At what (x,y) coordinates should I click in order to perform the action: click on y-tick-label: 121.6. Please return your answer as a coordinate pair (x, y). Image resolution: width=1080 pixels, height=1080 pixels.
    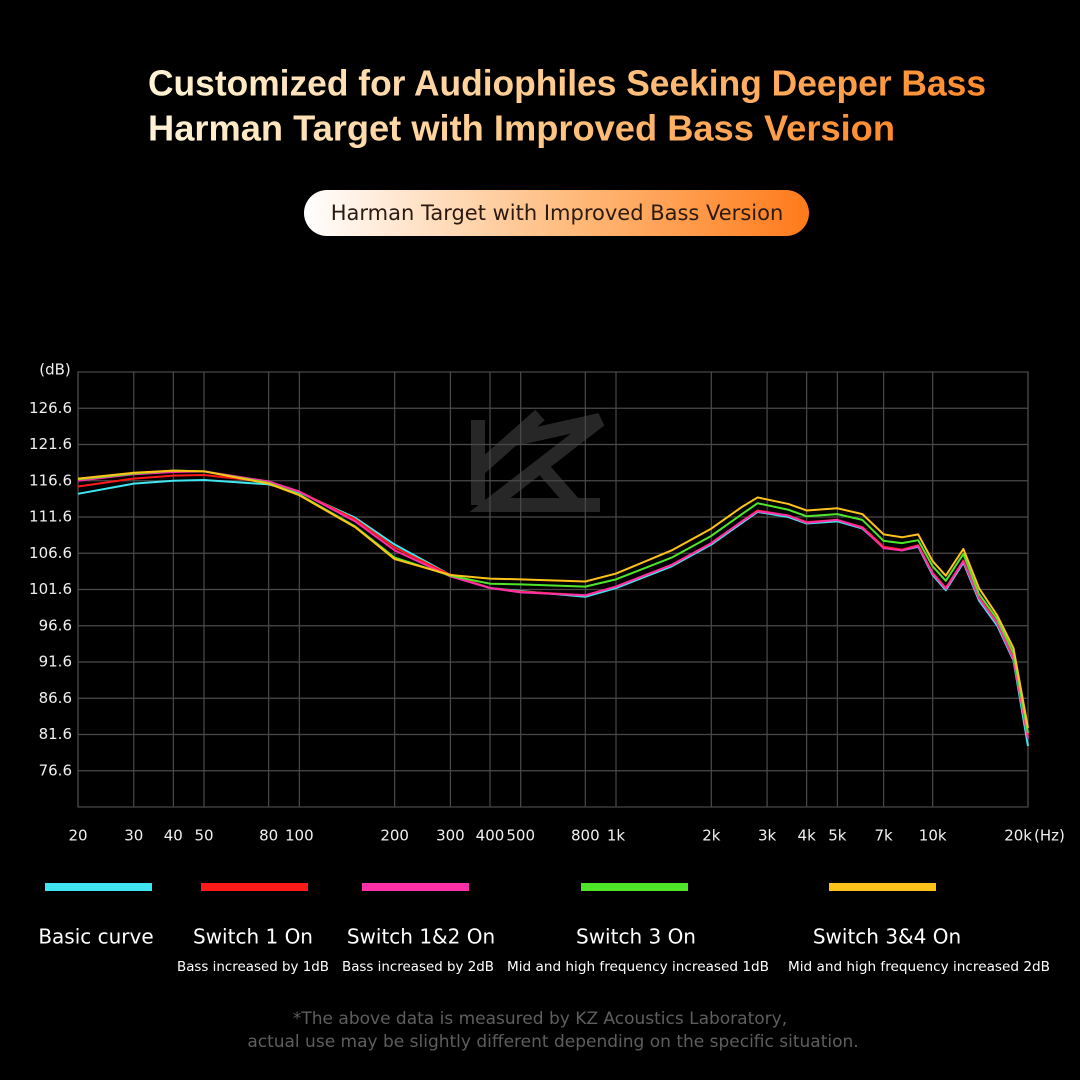
    Looking at the image, I should click on (50, 444).